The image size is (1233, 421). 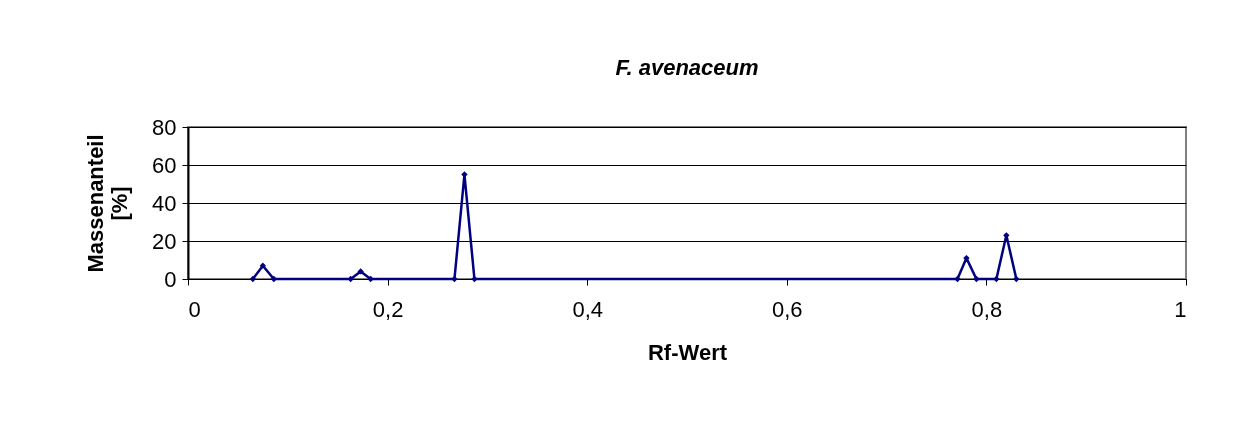 What do you see at coordinates (587, 309) in the screenshot?
I see `x-tick-label: 0,4` at bounding box center [587, 309].